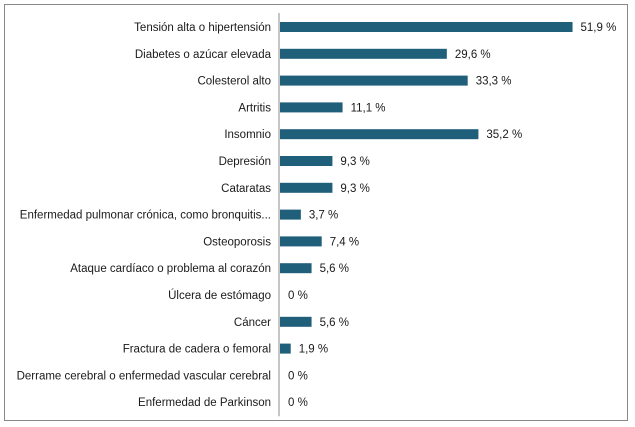 This screenshot has width=635, height=427. What do you see at coordinates (344, 242) in the screenshot?
I see `value-label: 7,4 %` at bounding box center [344, 242].